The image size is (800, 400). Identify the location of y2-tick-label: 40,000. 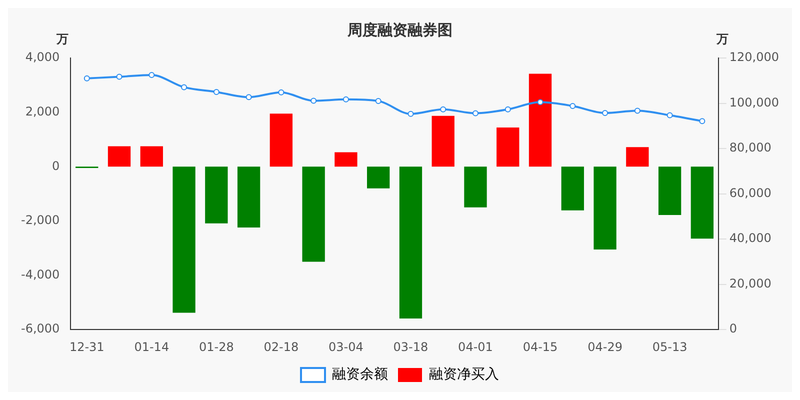
(750, 238).